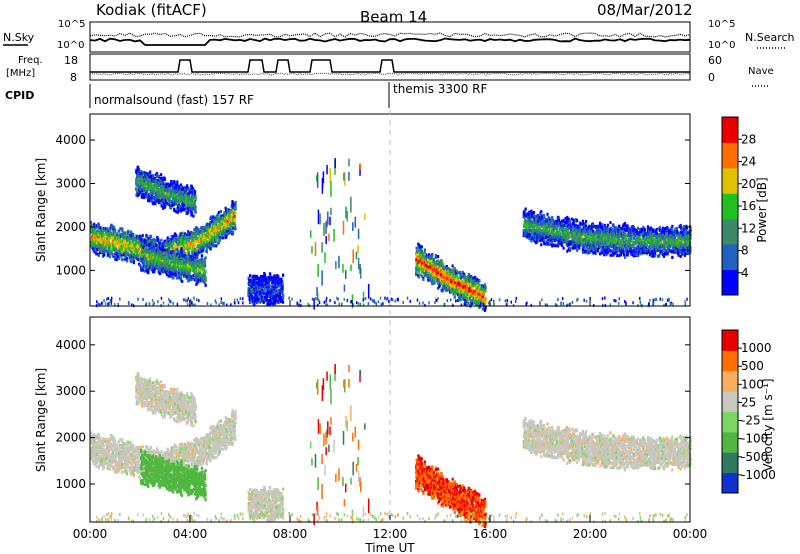  Describe the element at coordinates (70, 45) in the screenshot. I see `noise-left-tick-bottom: 10^0` at that location.